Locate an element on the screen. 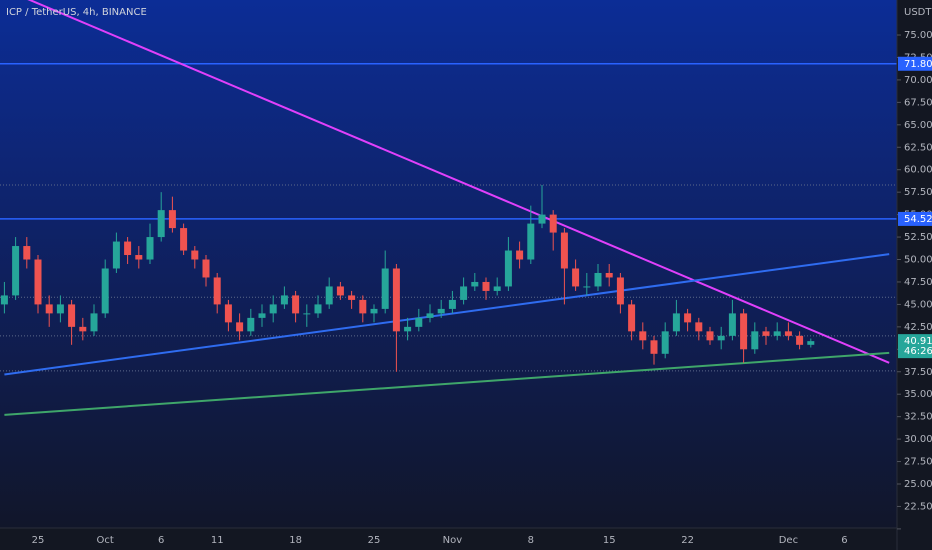  price-tag-label: 71.80 is located at coordinates (918, 64).